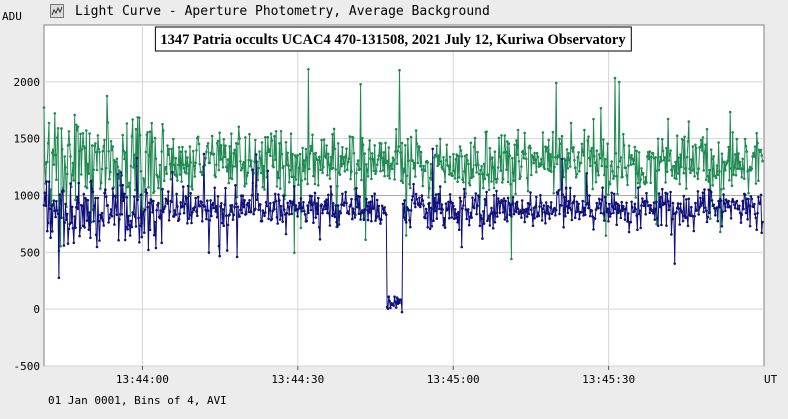 This screenshot has height=419, width=788. Describe the element at coordinates (27, 366) in the screenshot. I see `y-tick-label: -500` at that location.